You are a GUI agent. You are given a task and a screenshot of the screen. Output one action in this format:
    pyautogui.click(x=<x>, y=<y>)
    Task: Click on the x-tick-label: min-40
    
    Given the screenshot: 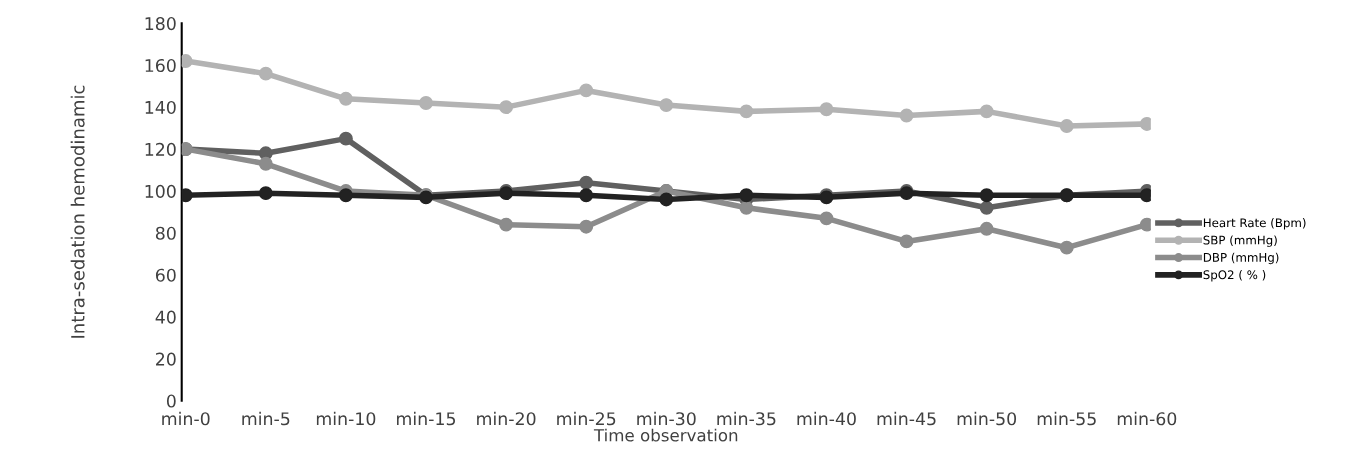 What is the action you would take?
    pyautogui.click(x=826, y=418)
    